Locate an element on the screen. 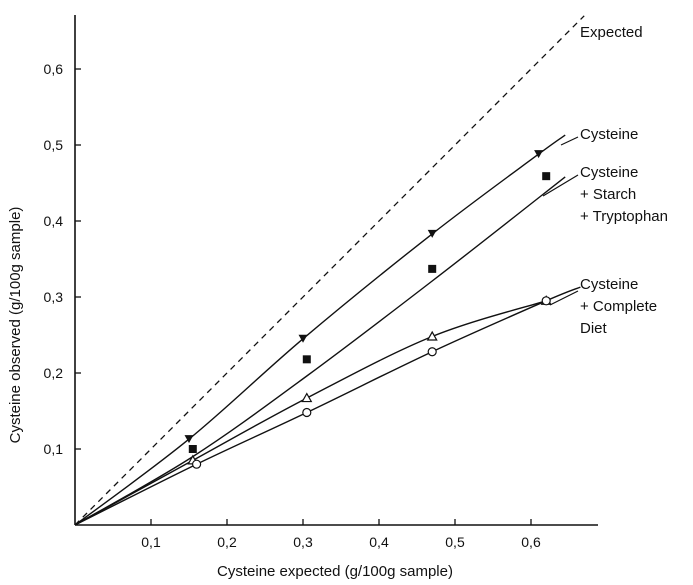 The height and width of the screenshot is (585, 693). y-tick-label: 0,1 is located at coordinates (54, 449).